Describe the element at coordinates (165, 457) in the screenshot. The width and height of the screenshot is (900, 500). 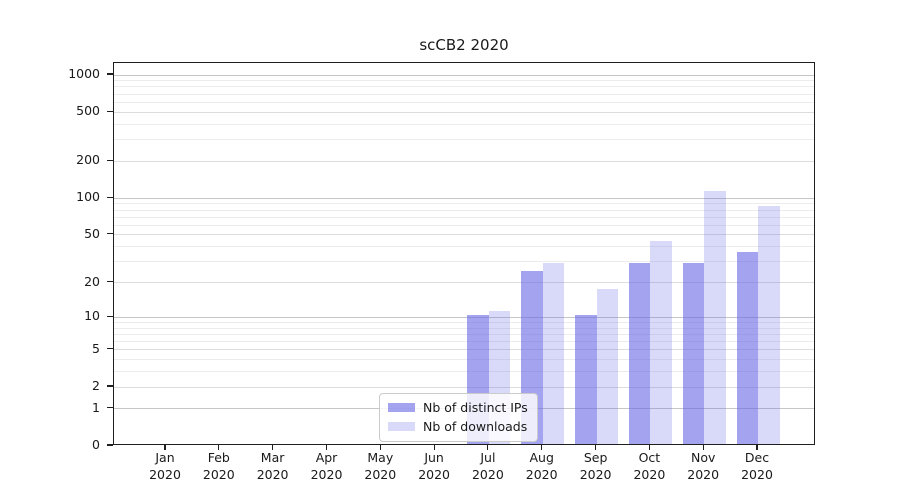
I see `x-tick-label-month: Jan` at that location.